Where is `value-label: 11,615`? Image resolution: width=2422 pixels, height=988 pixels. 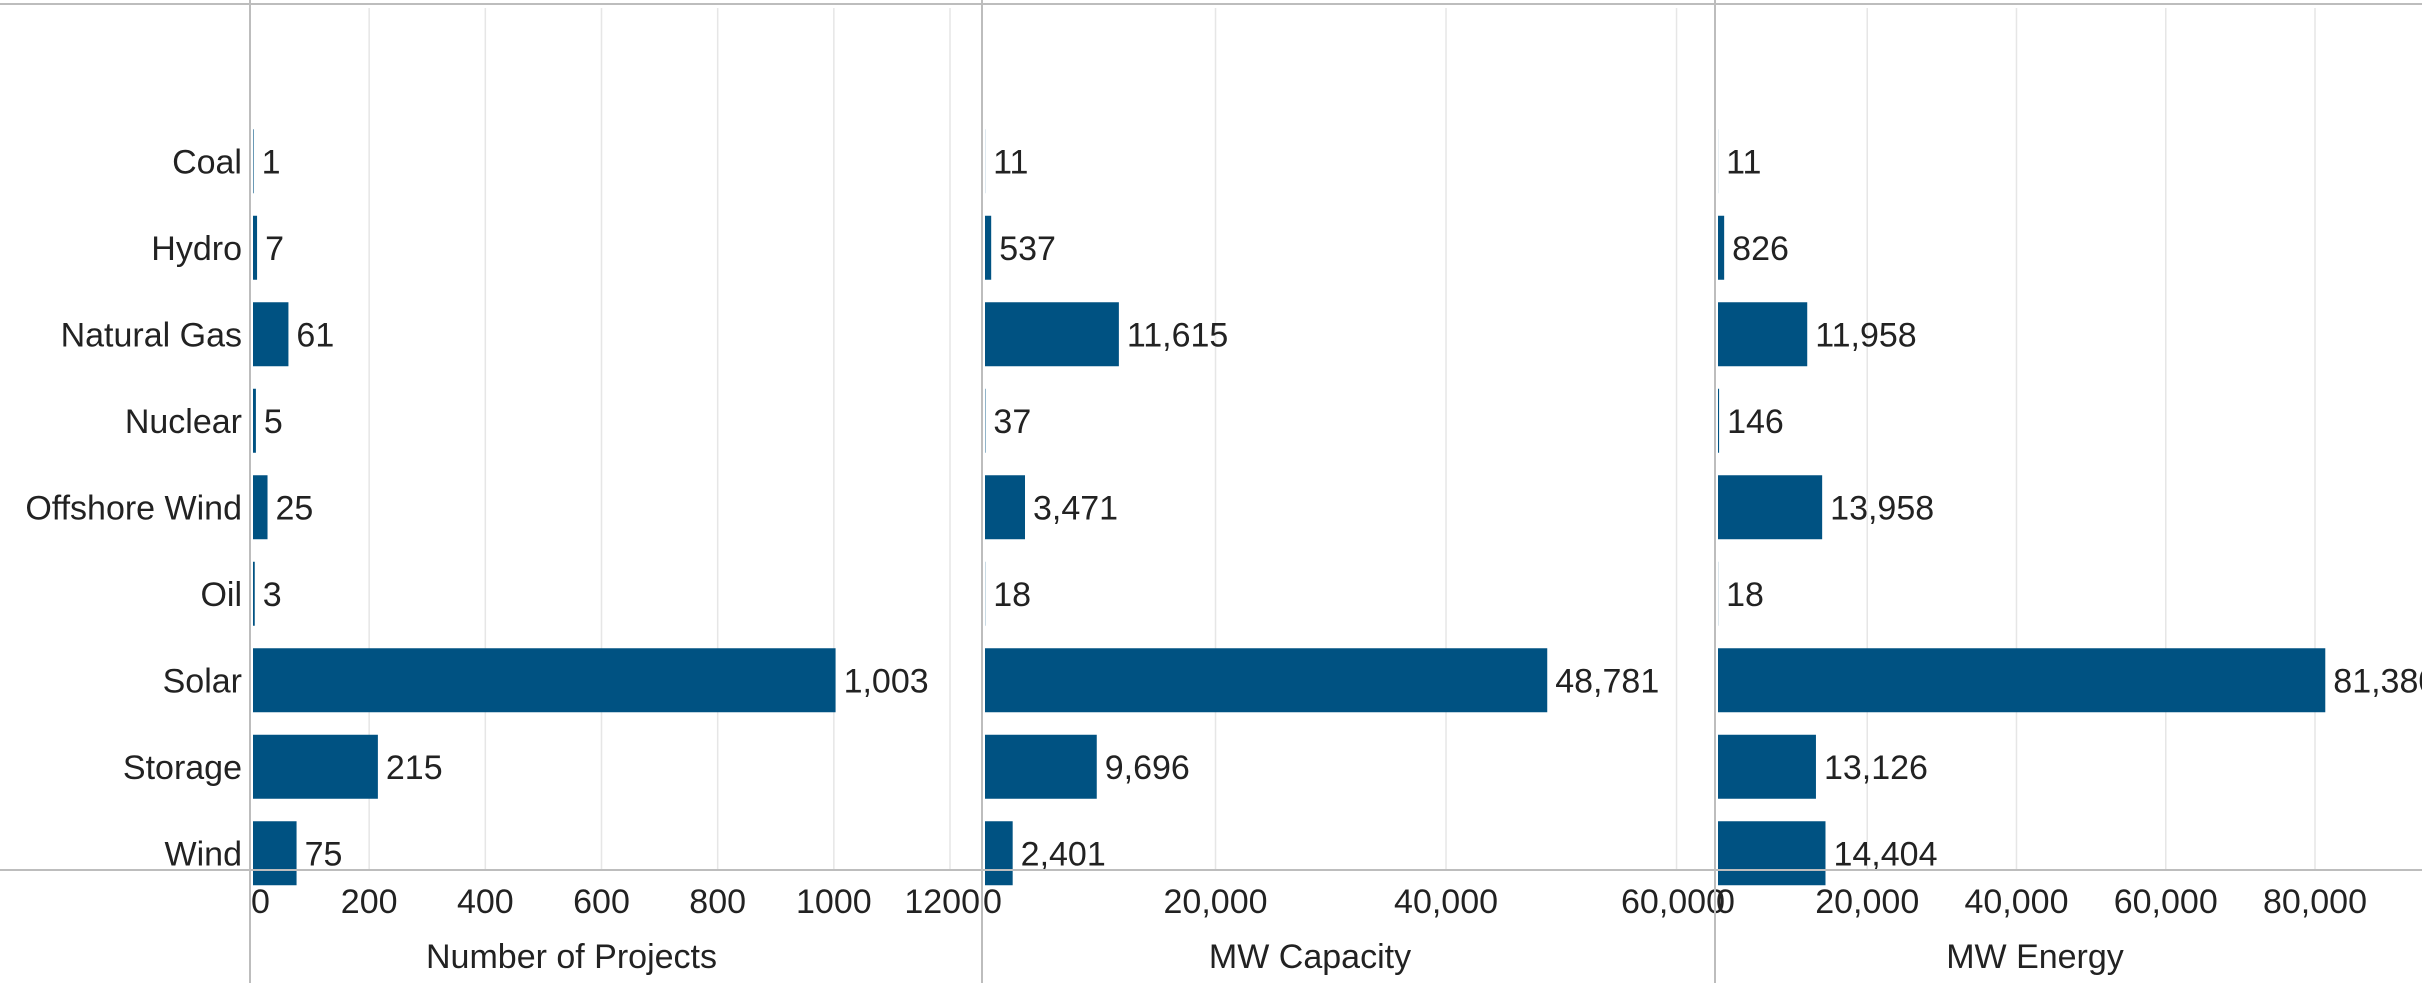
value-label: 11,615 is located at coordinates (1177, 335).